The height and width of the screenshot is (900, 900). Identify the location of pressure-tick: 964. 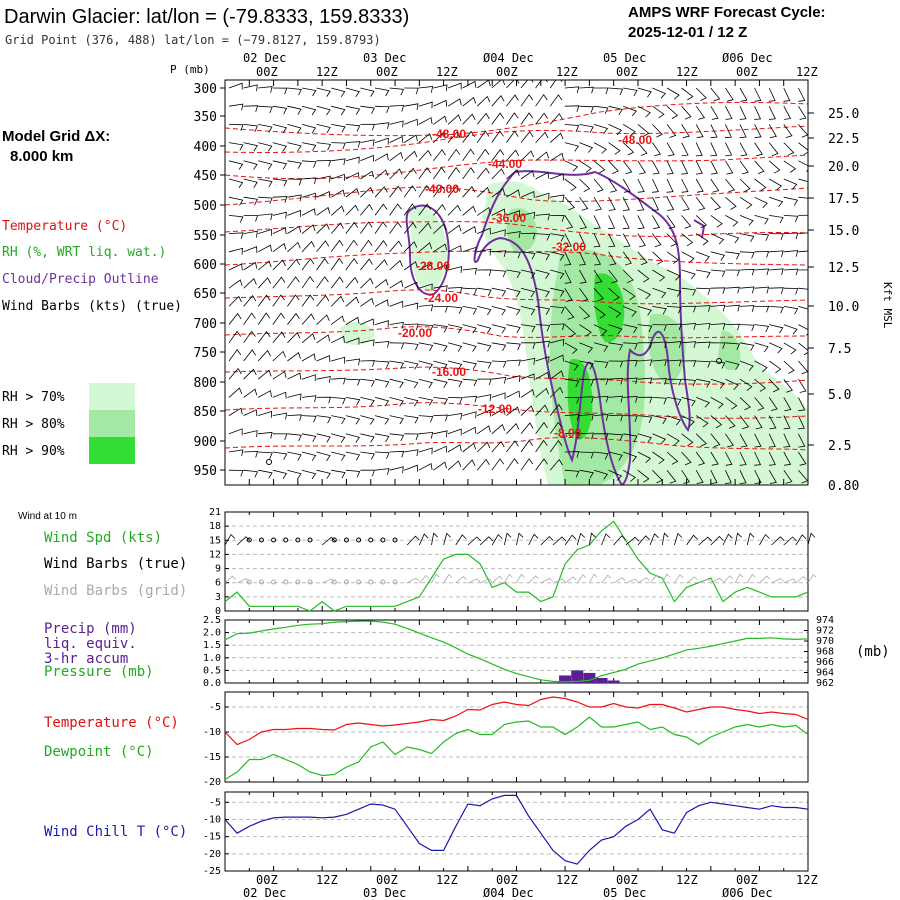
(825, 673).